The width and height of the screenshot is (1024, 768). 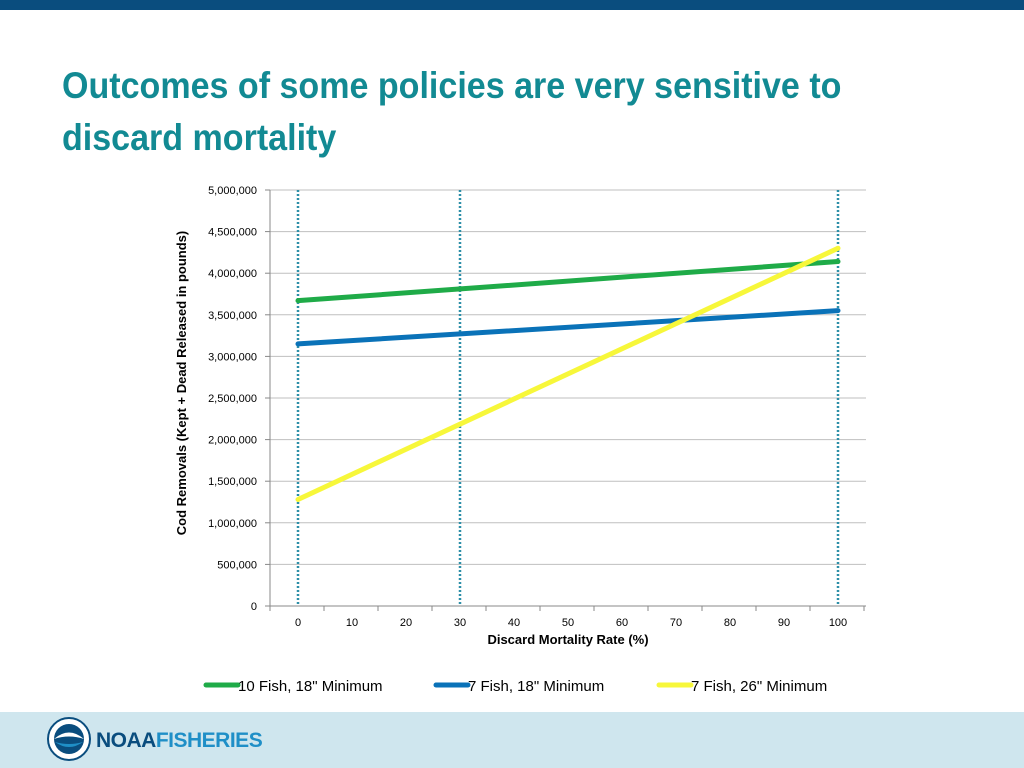 What do you see at coordinates (126, 740) in the screenshot?
I see `logo-text-noaa: NOAA` at bounding box center [126, 740].